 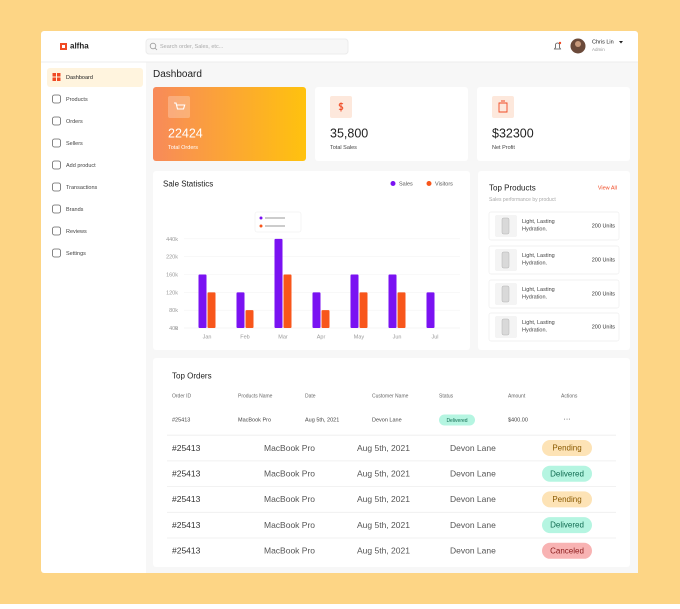 What do you see at coordinates (172, 258) in the screenshot?
I see `y-tick-label: 220k` at bounding box center [172, 258].